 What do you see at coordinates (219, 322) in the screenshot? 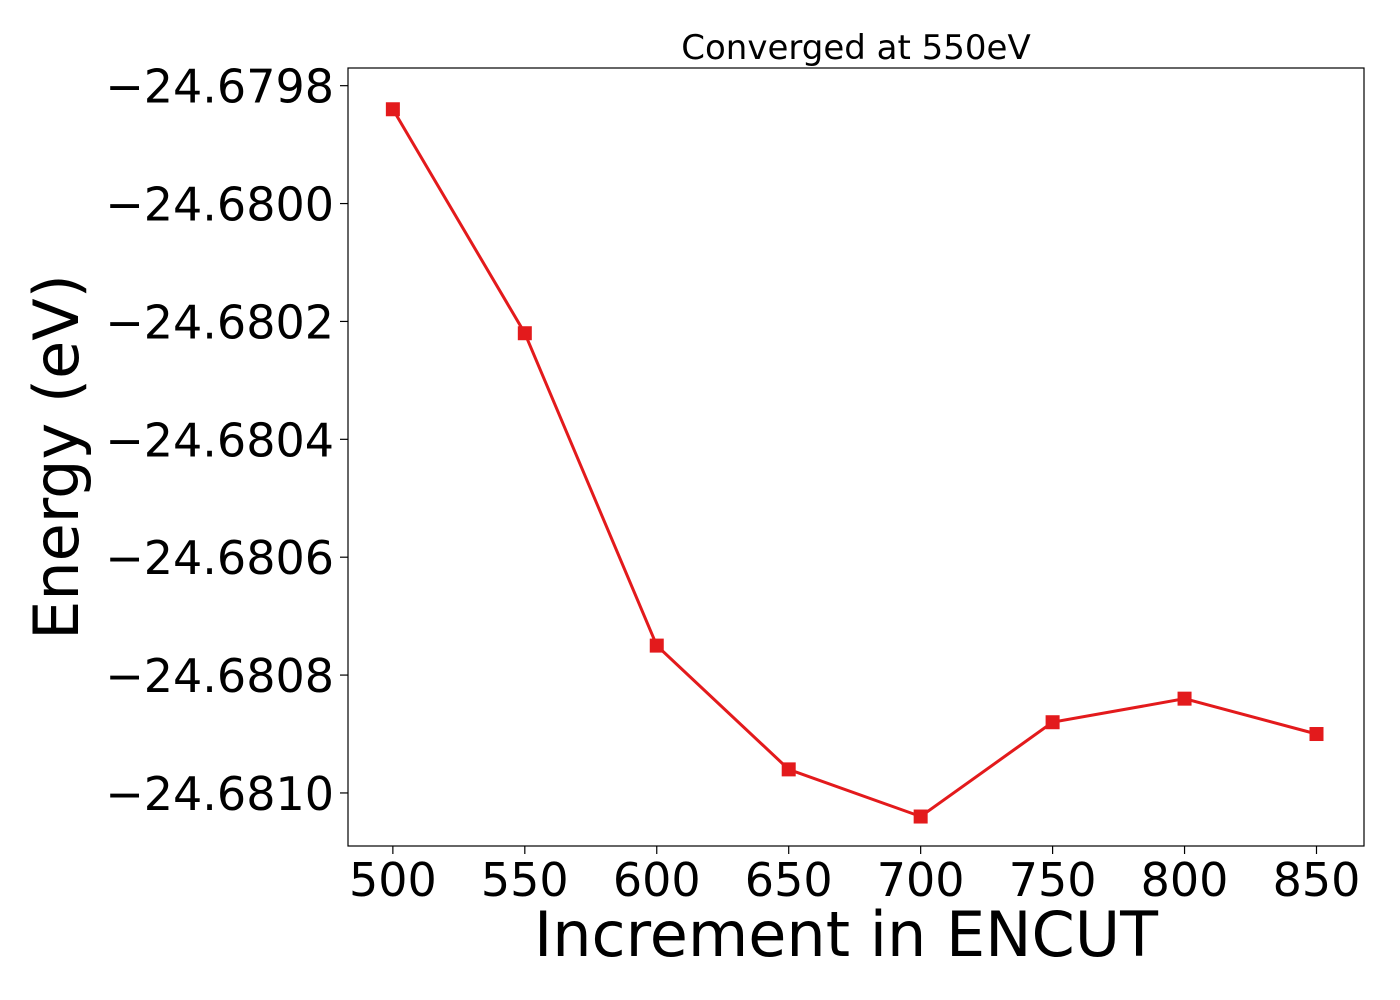
I see `y-tick-label: −24.6802` at bounding box center [219, 322].